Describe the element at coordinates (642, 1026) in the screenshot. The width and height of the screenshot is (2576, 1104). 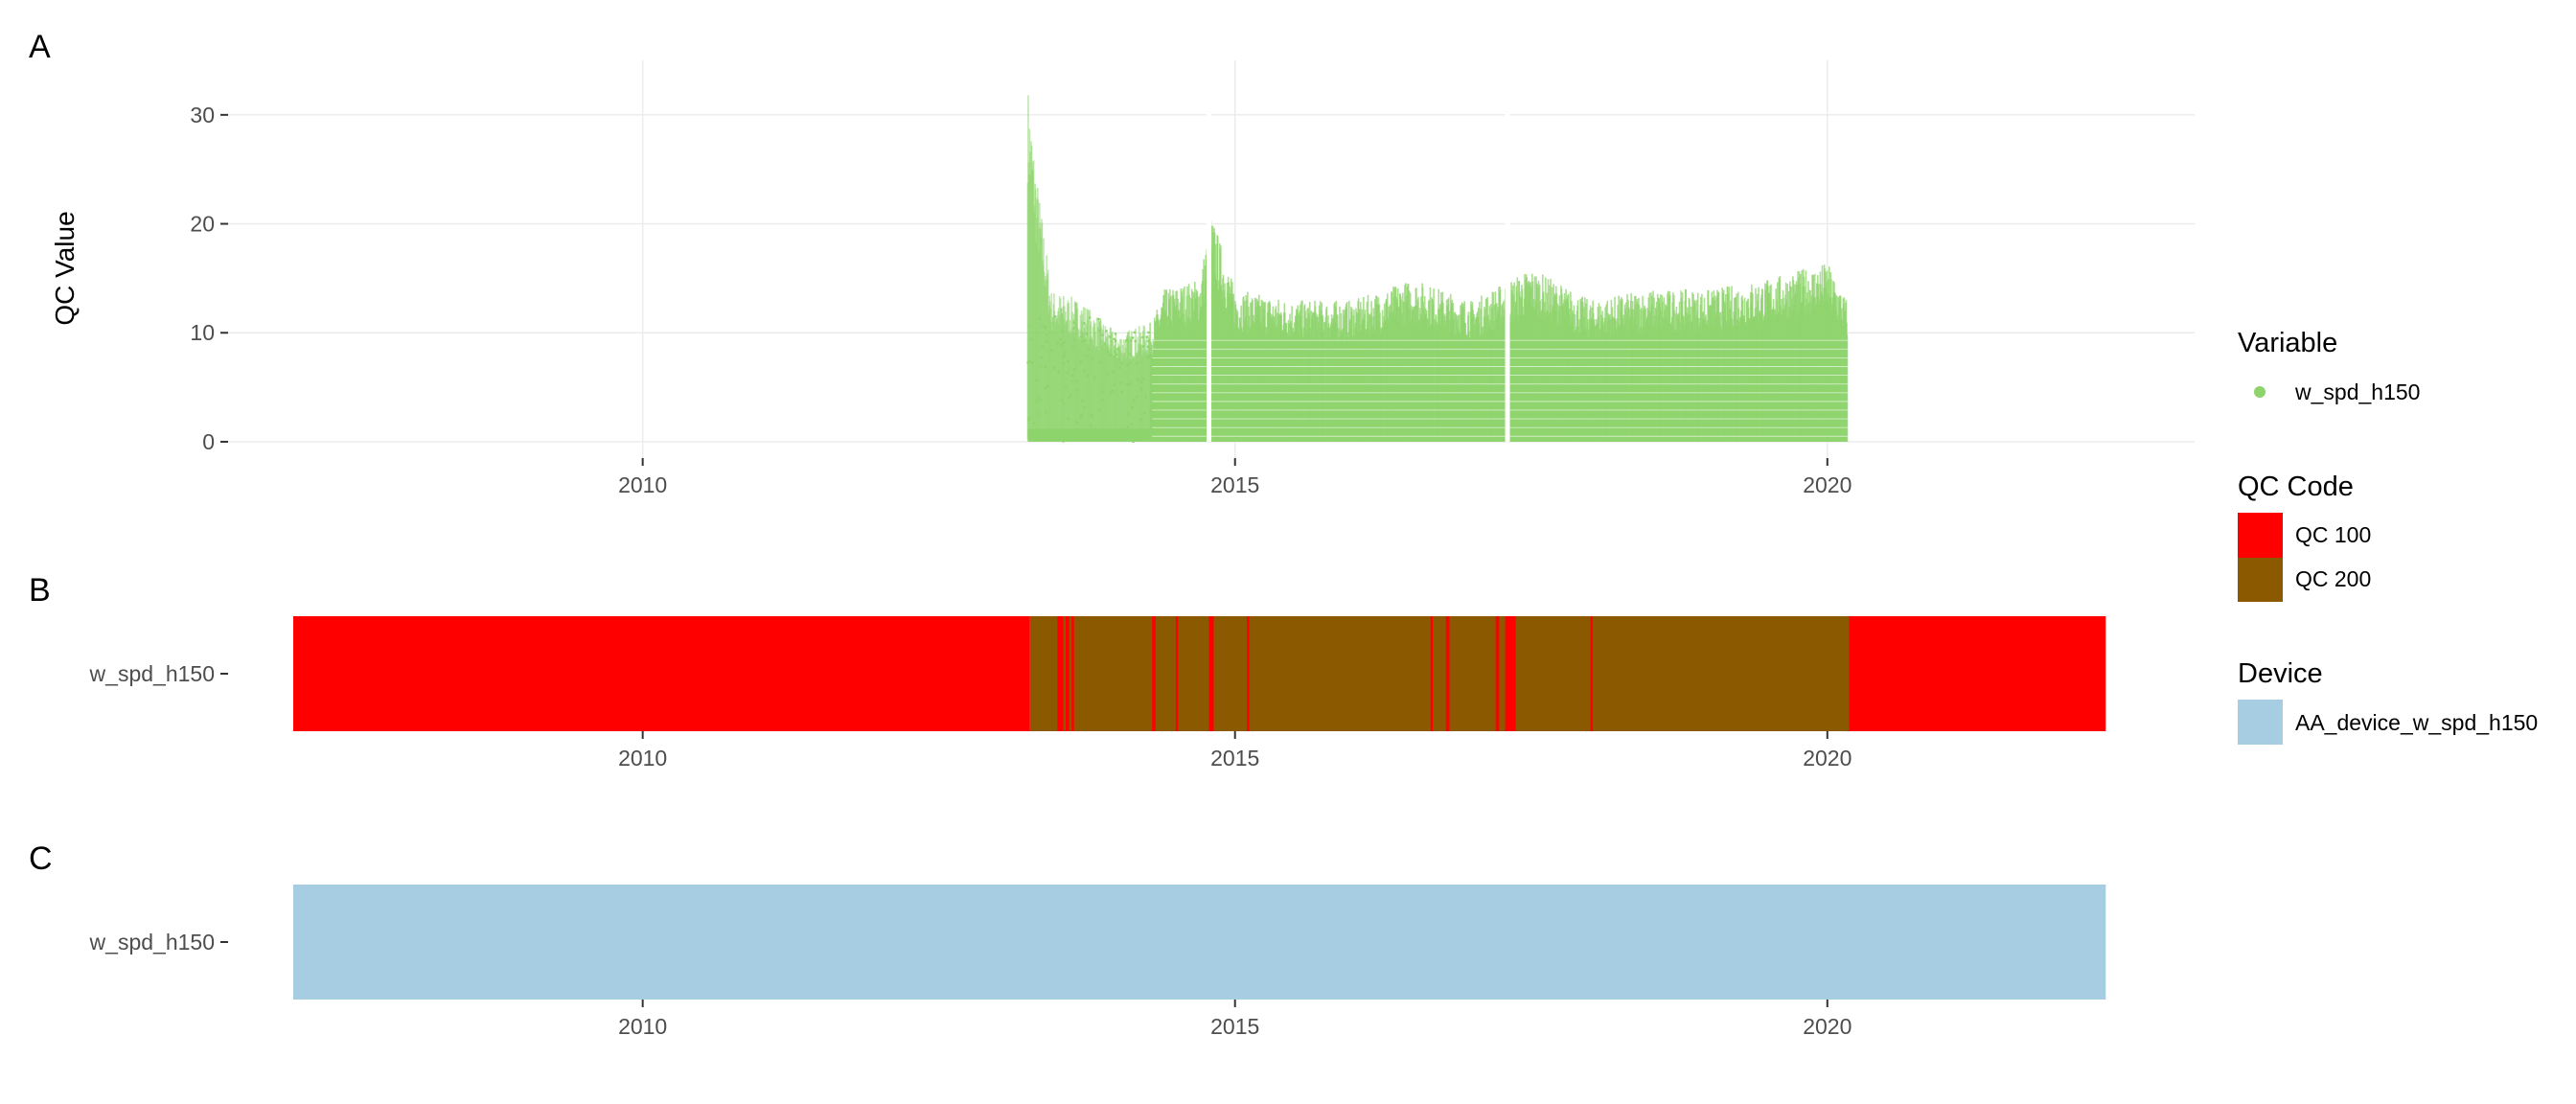
I see `panel-c-x-tick-label: 2010` at that location.